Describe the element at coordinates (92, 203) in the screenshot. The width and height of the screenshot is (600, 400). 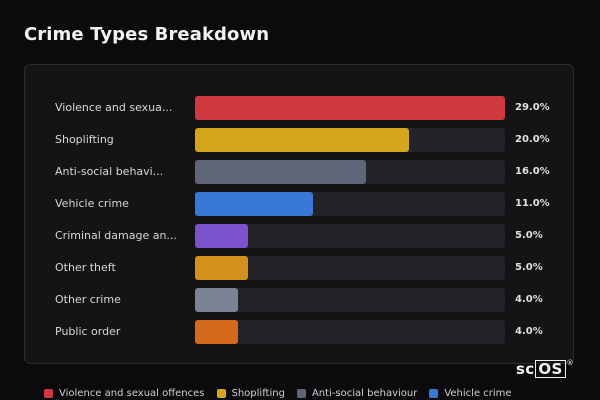
I see `bar-category-label: Vehicle crime` at that location.